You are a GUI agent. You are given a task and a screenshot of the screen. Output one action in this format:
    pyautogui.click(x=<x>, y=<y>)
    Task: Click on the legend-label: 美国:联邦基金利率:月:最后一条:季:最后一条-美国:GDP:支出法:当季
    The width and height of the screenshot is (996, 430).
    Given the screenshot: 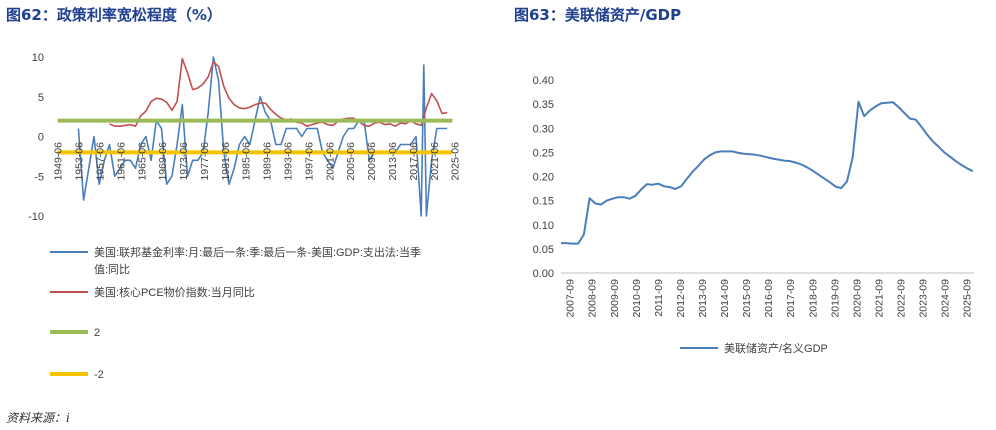 What is the action you would take?
    pyautogui.click(x=257, y=252)
    